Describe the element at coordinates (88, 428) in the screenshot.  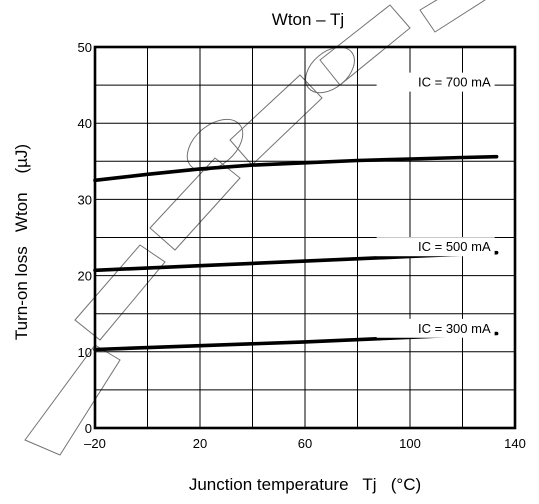
I see `y-tick-label: 0` at that location.